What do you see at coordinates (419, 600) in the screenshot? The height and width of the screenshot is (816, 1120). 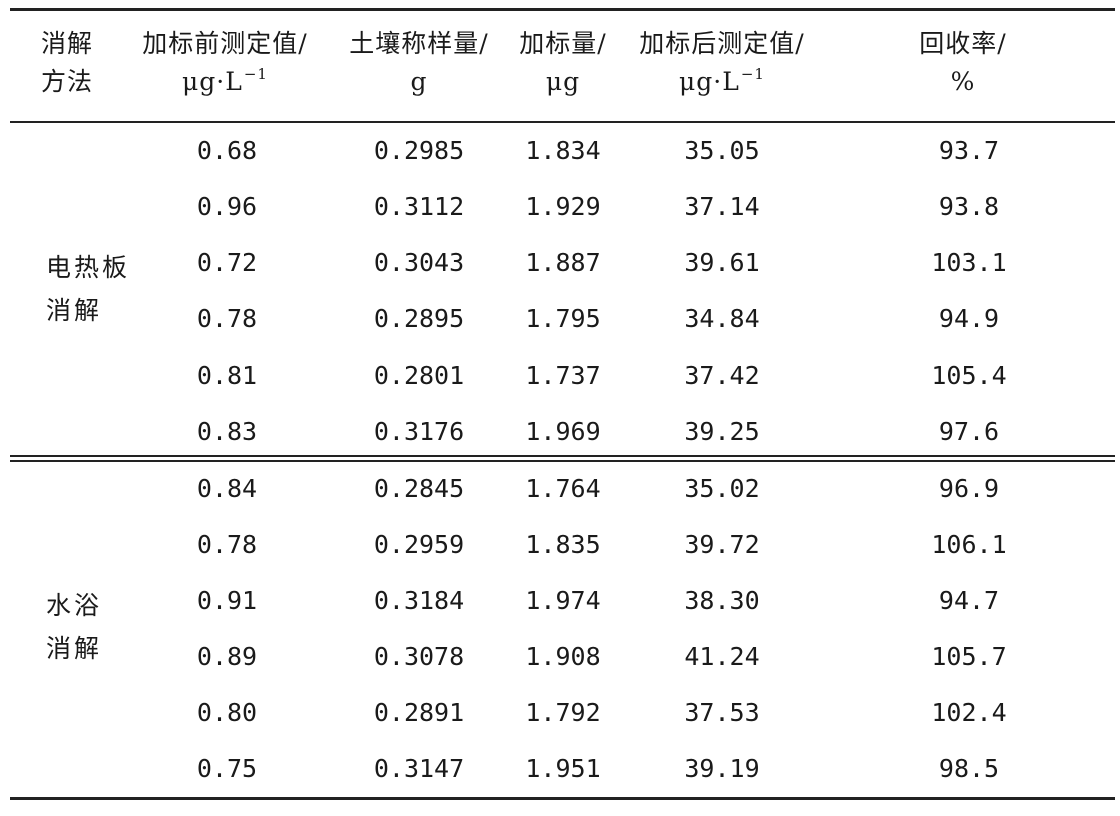 I see `cell-soil-mass: 0.3184` at bounding box center [419, 600].